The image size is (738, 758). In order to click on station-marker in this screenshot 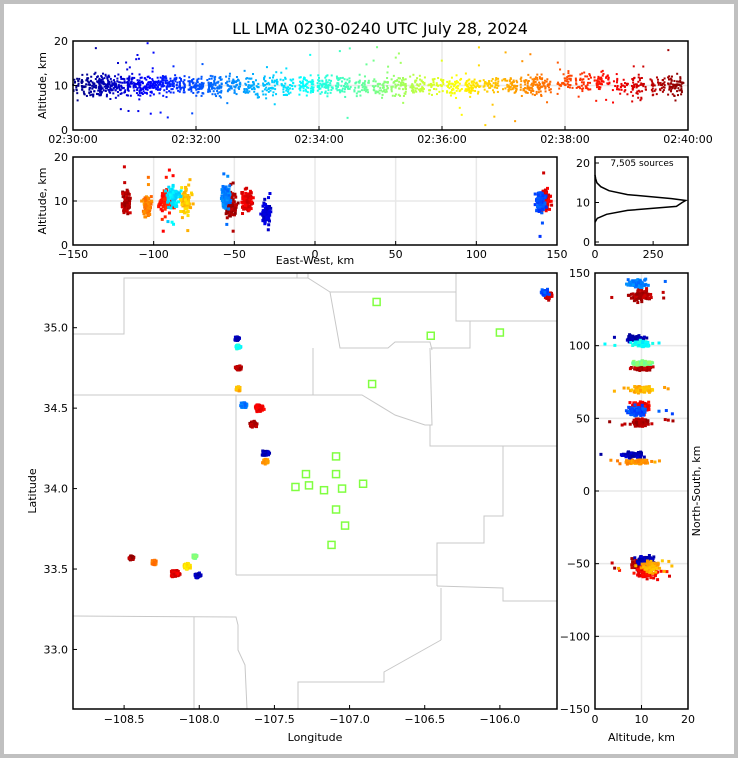, I will do `click(500, 332)`.